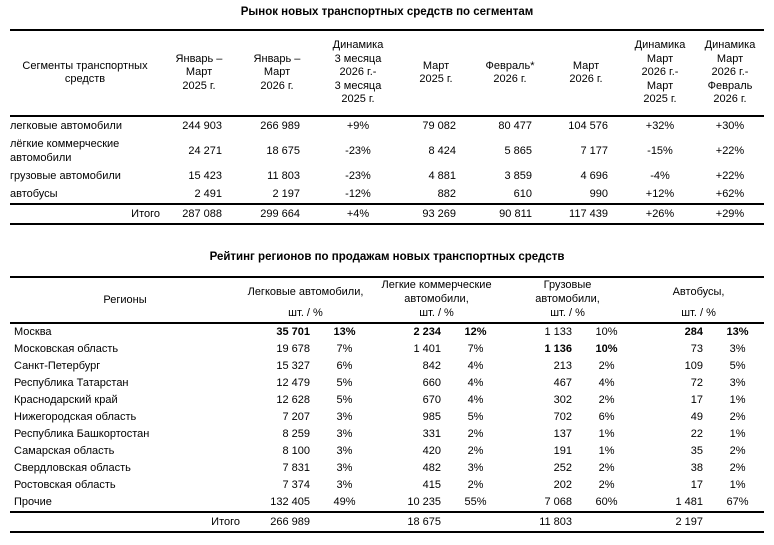  I want to click on value-cell: 5 865, so click(518, 151).